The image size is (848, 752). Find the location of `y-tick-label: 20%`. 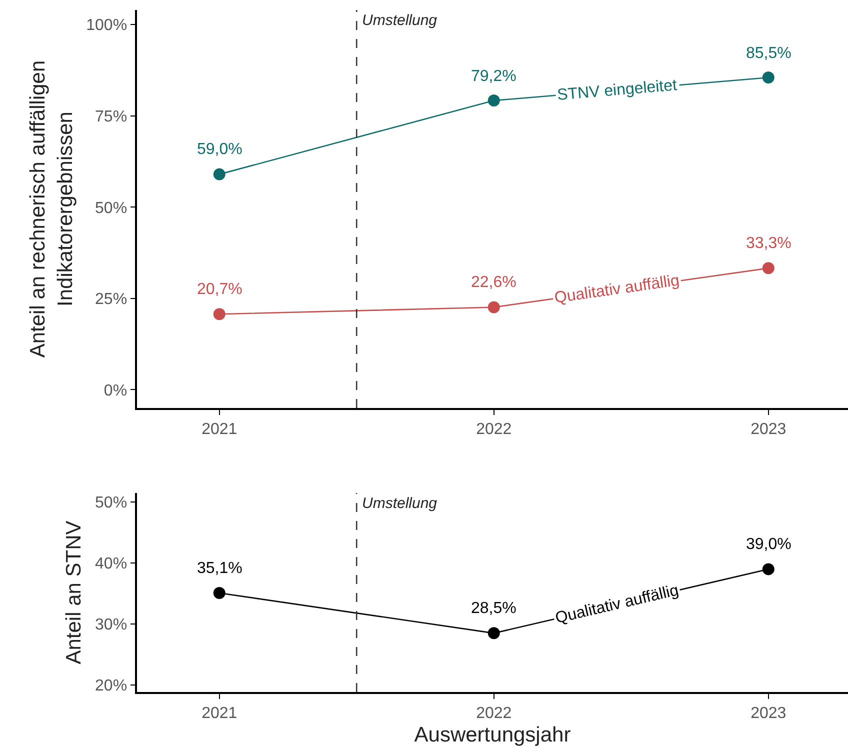

y-tick-label: 20% is located at coordinates (111, 686).